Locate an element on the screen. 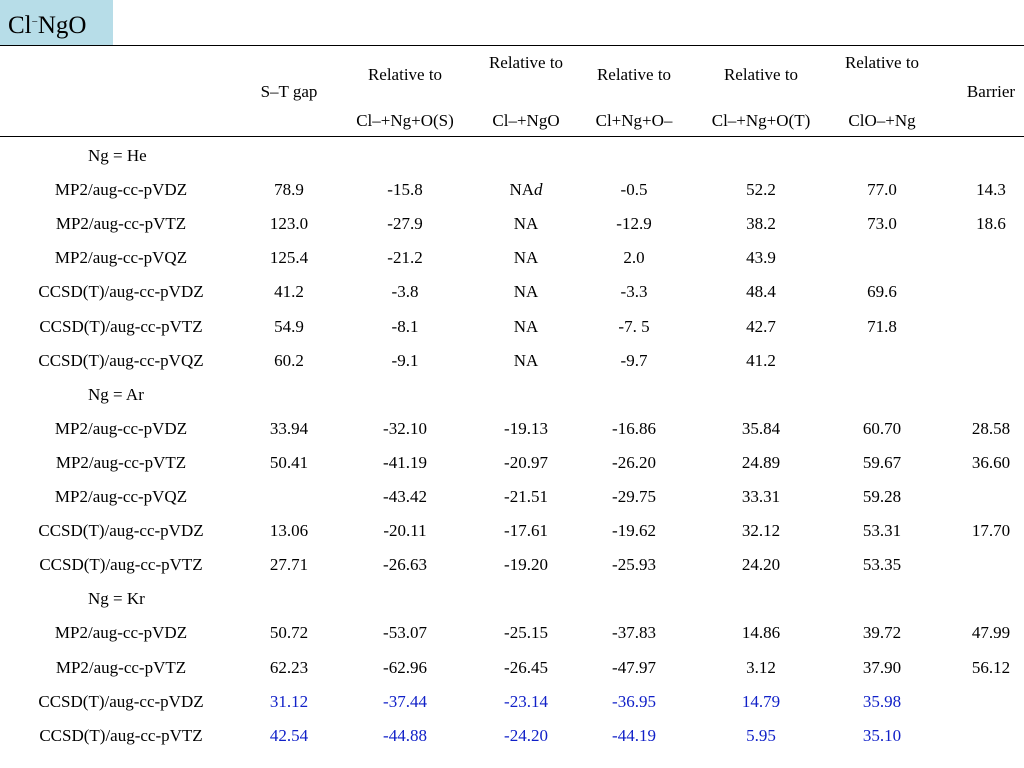 The width and height of the screenshot is (1024, 768). value-cell: 78.9 is located at coordinates (289, 190).